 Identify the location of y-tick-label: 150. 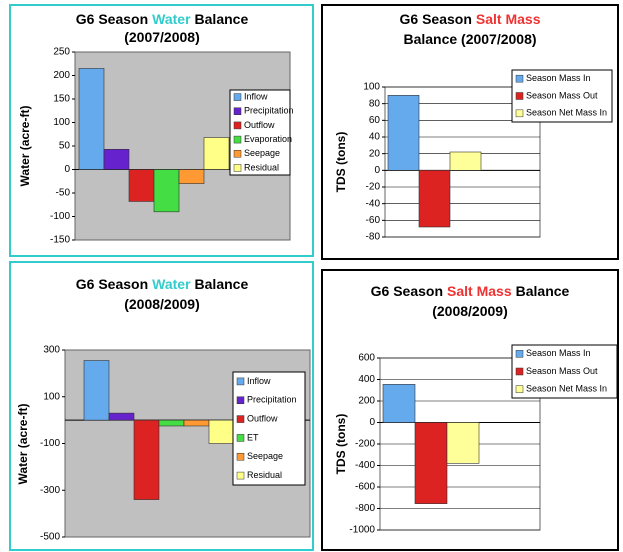
(61, 99).